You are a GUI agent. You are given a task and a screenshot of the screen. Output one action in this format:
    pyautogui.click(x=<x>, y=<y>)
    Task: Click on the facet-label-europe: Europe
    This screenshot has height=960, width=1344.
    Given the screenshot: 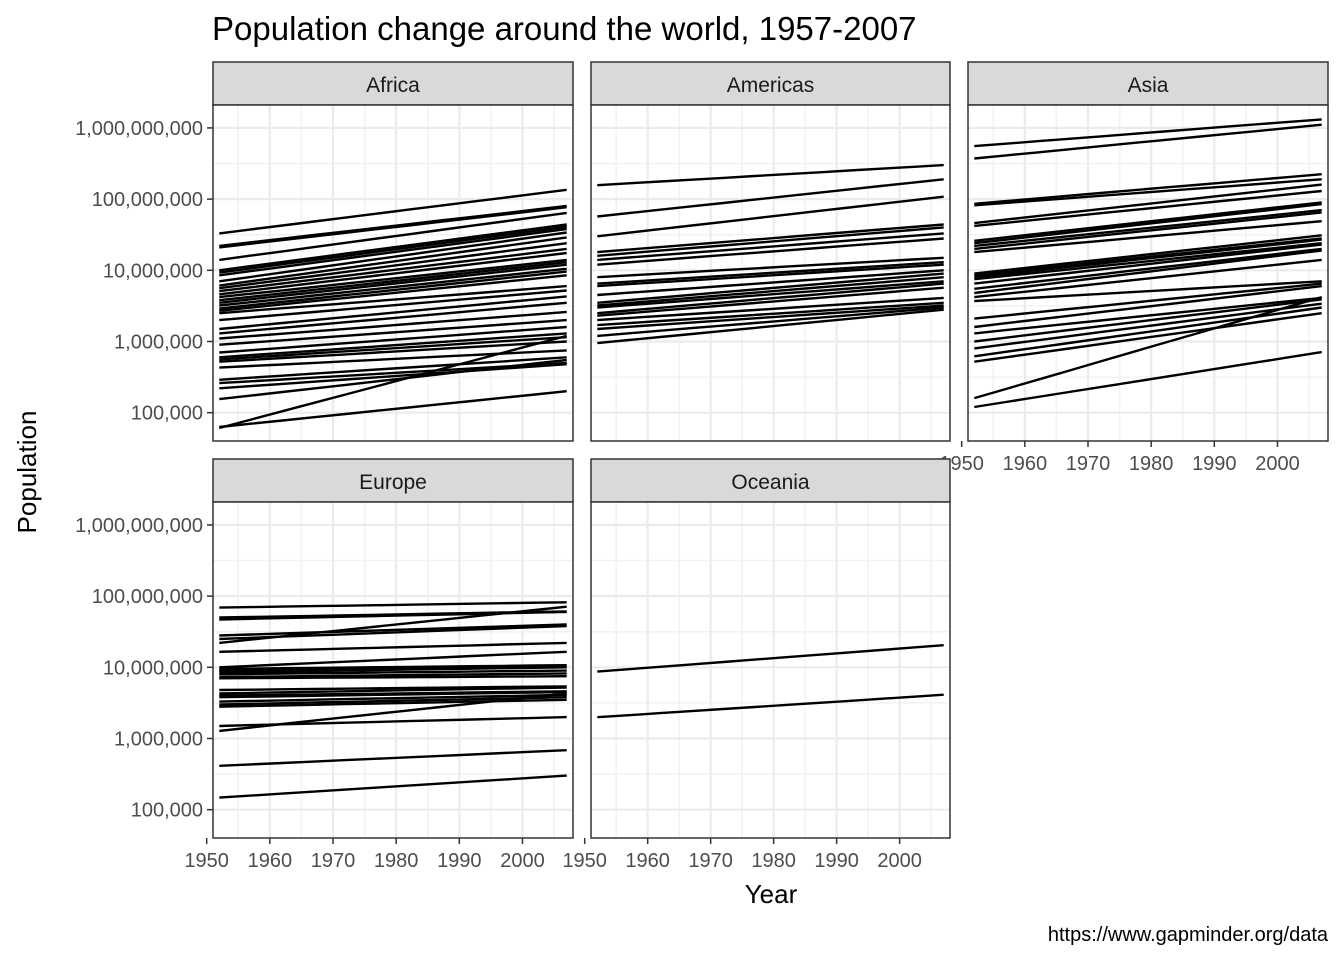 What is the action you would take?
    pyautogui.click(x=393, y=482)
    